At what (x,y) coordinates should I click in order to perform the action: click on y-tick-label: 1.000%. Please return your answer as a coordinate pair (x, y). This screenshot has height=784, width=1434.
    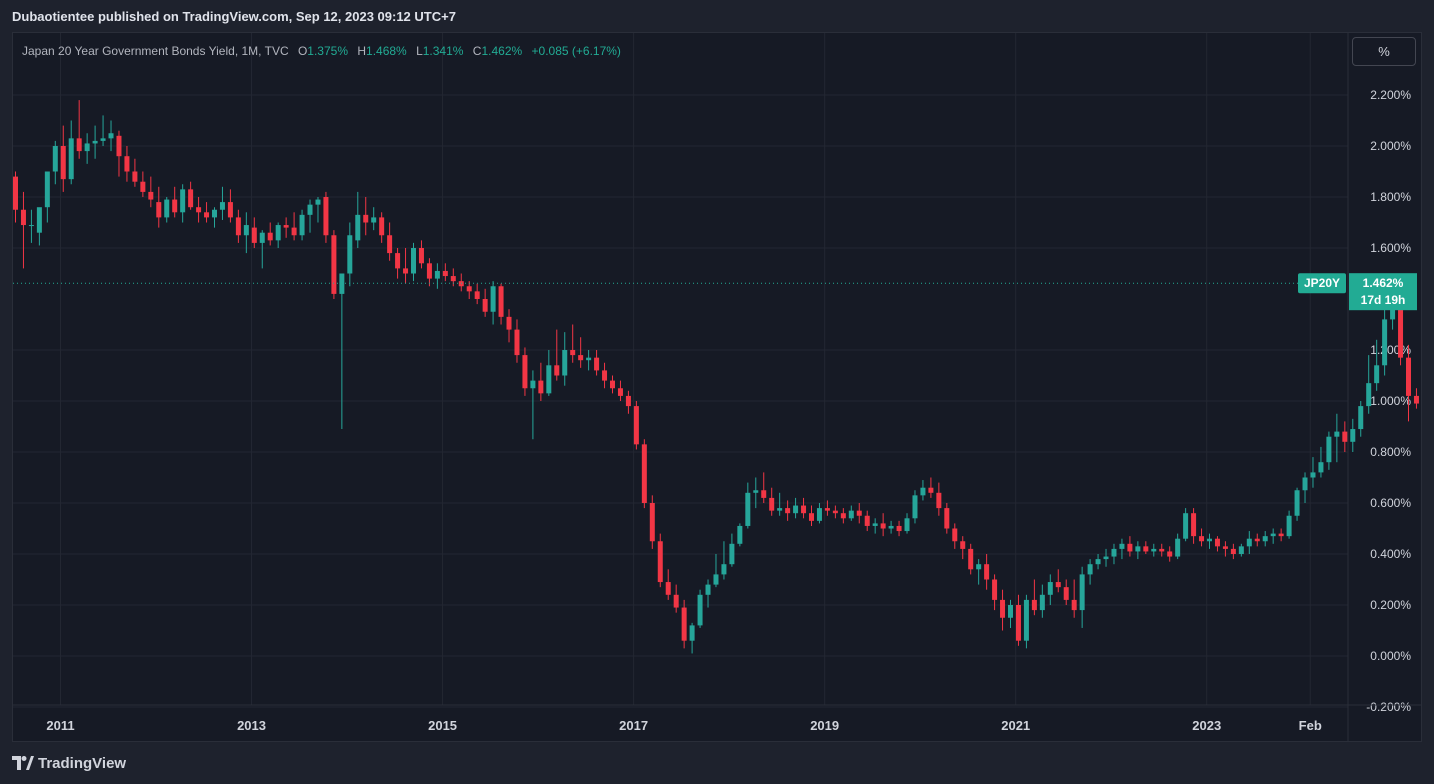
    Looking at the image, I should click on (1390, 401).